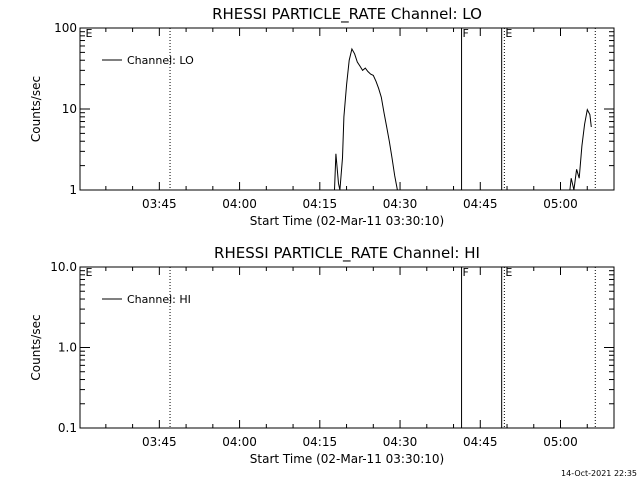 The height and width of the screenshot is (480, 640). I want to click on y-tick-label: 1, so click(73, 190).